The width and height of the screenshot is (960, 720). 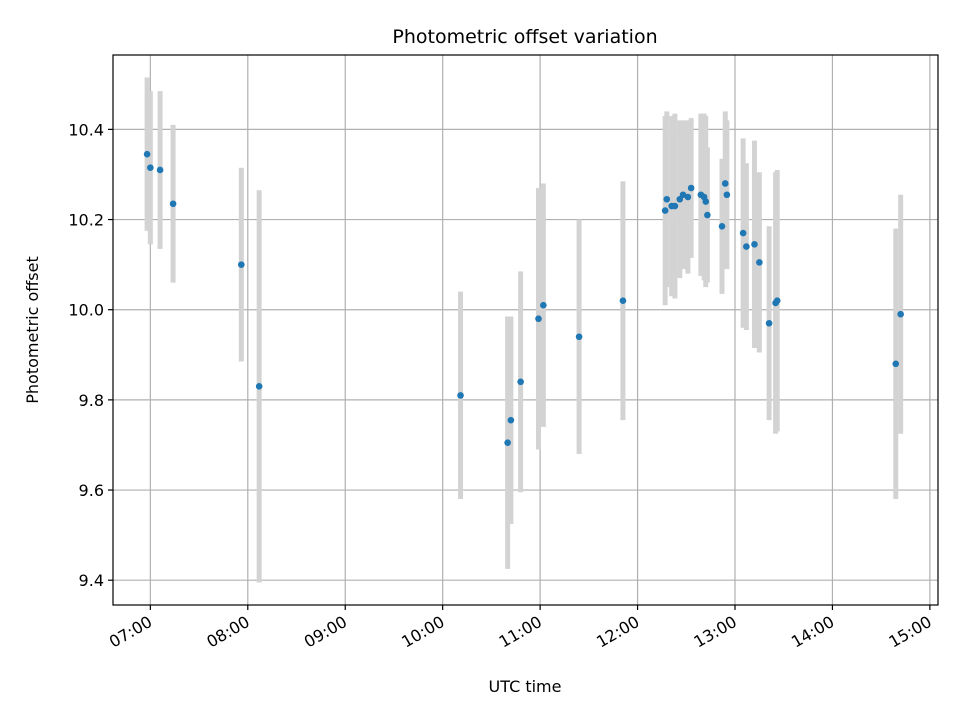 What do you see at coordinates (90, 355) in the screenshot?
I see `y-axis-ticks: 9.4 9.6 9.8 10.0 10.2 10.4` at bounding box center [90, 355].